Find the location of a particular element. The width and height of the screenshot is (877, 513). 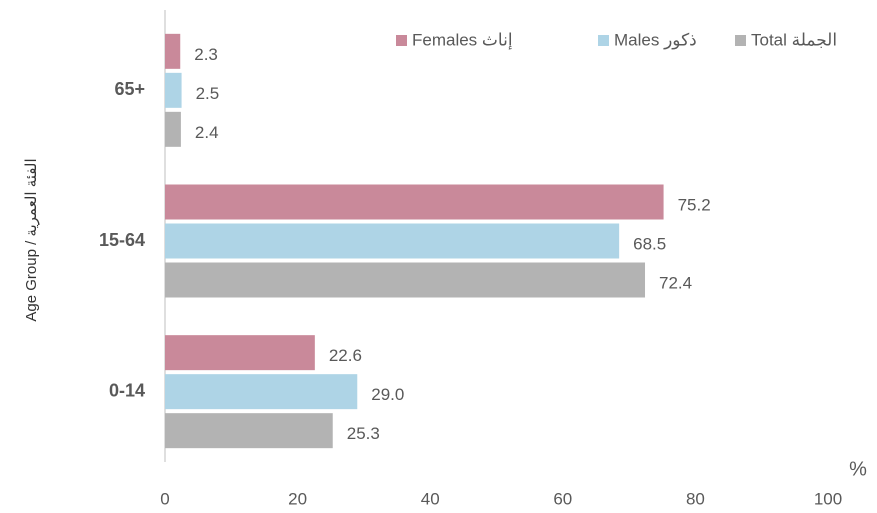

value-label: 72.4 is located at coordinates (675, 282).